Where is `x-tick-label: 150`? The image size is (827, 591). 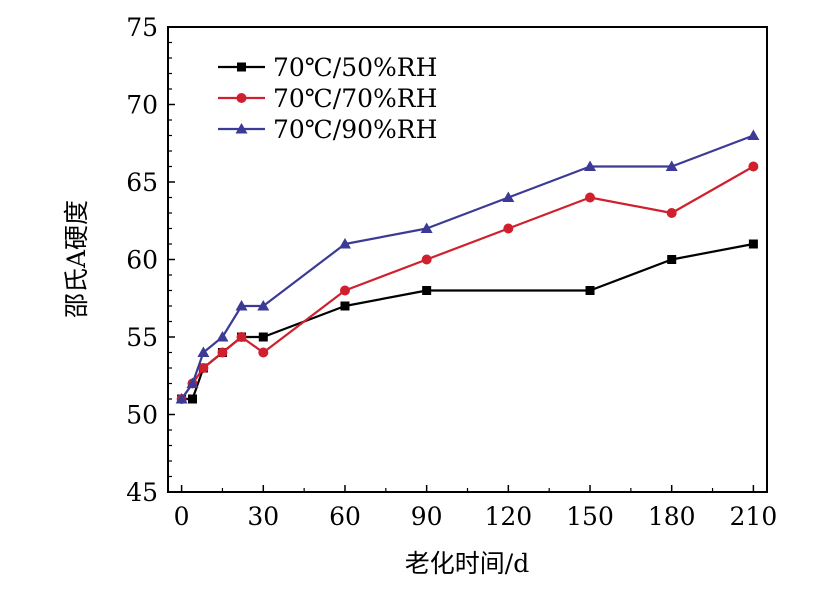 x-tick-label: 150 is located at coordinates (590, 516).